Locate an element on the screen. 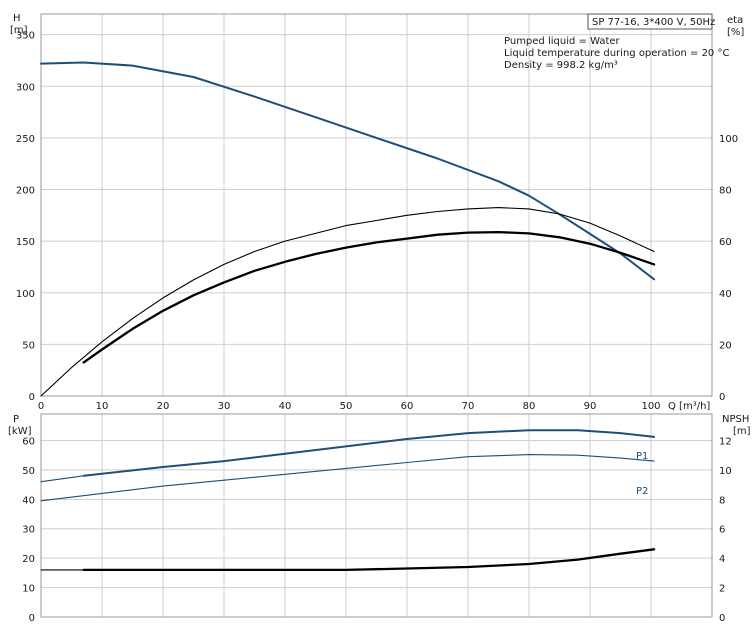 This screenshot has height=630, width=755. lower-left-axis-title: P is located at coordinates (16, 419).